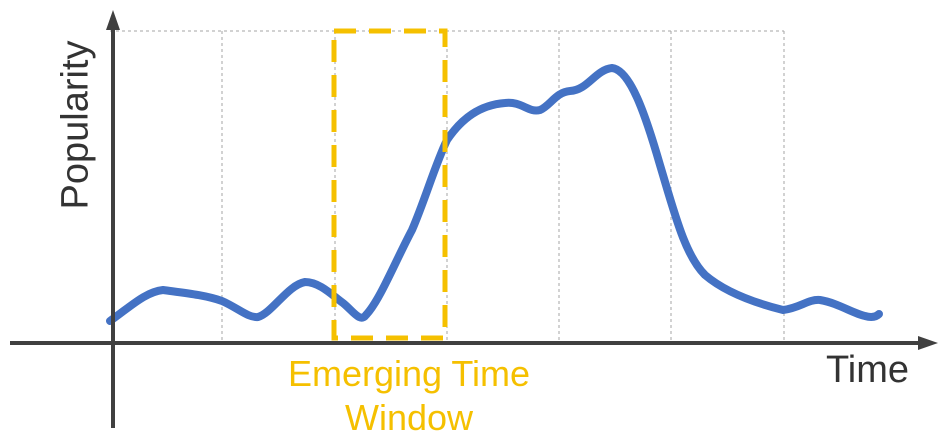  Describe the element at coordinates (113, 20) in the screenshot. I see `y-axis-arrowhead` at that location.